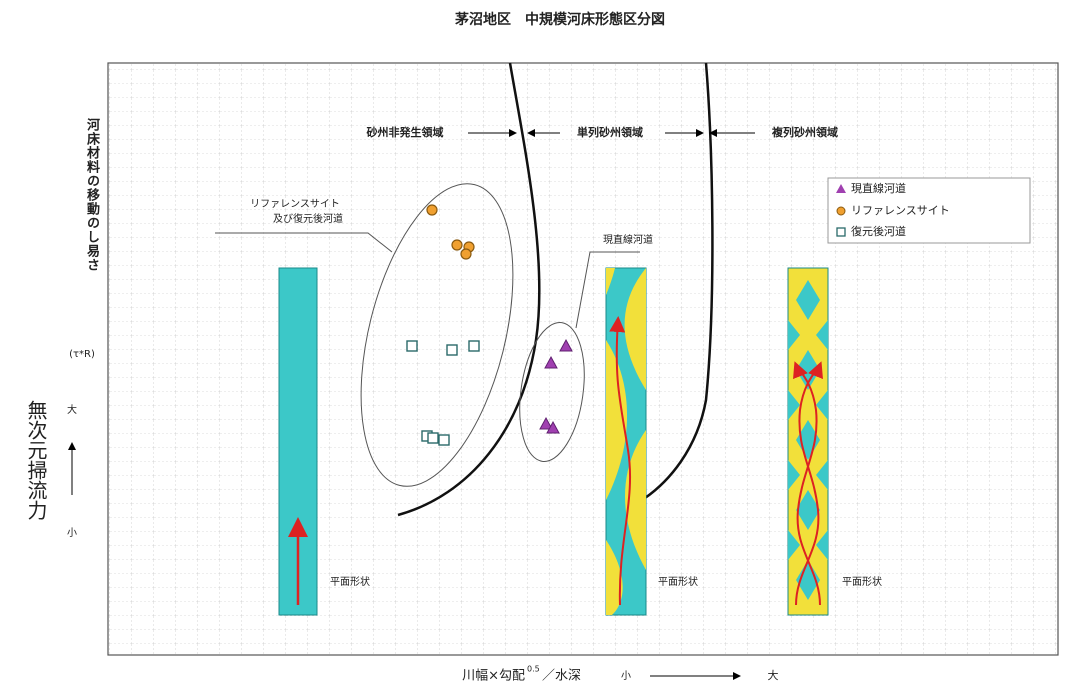  I want to click on y-outer-label: 無次元掃流力, so click(36, 460).